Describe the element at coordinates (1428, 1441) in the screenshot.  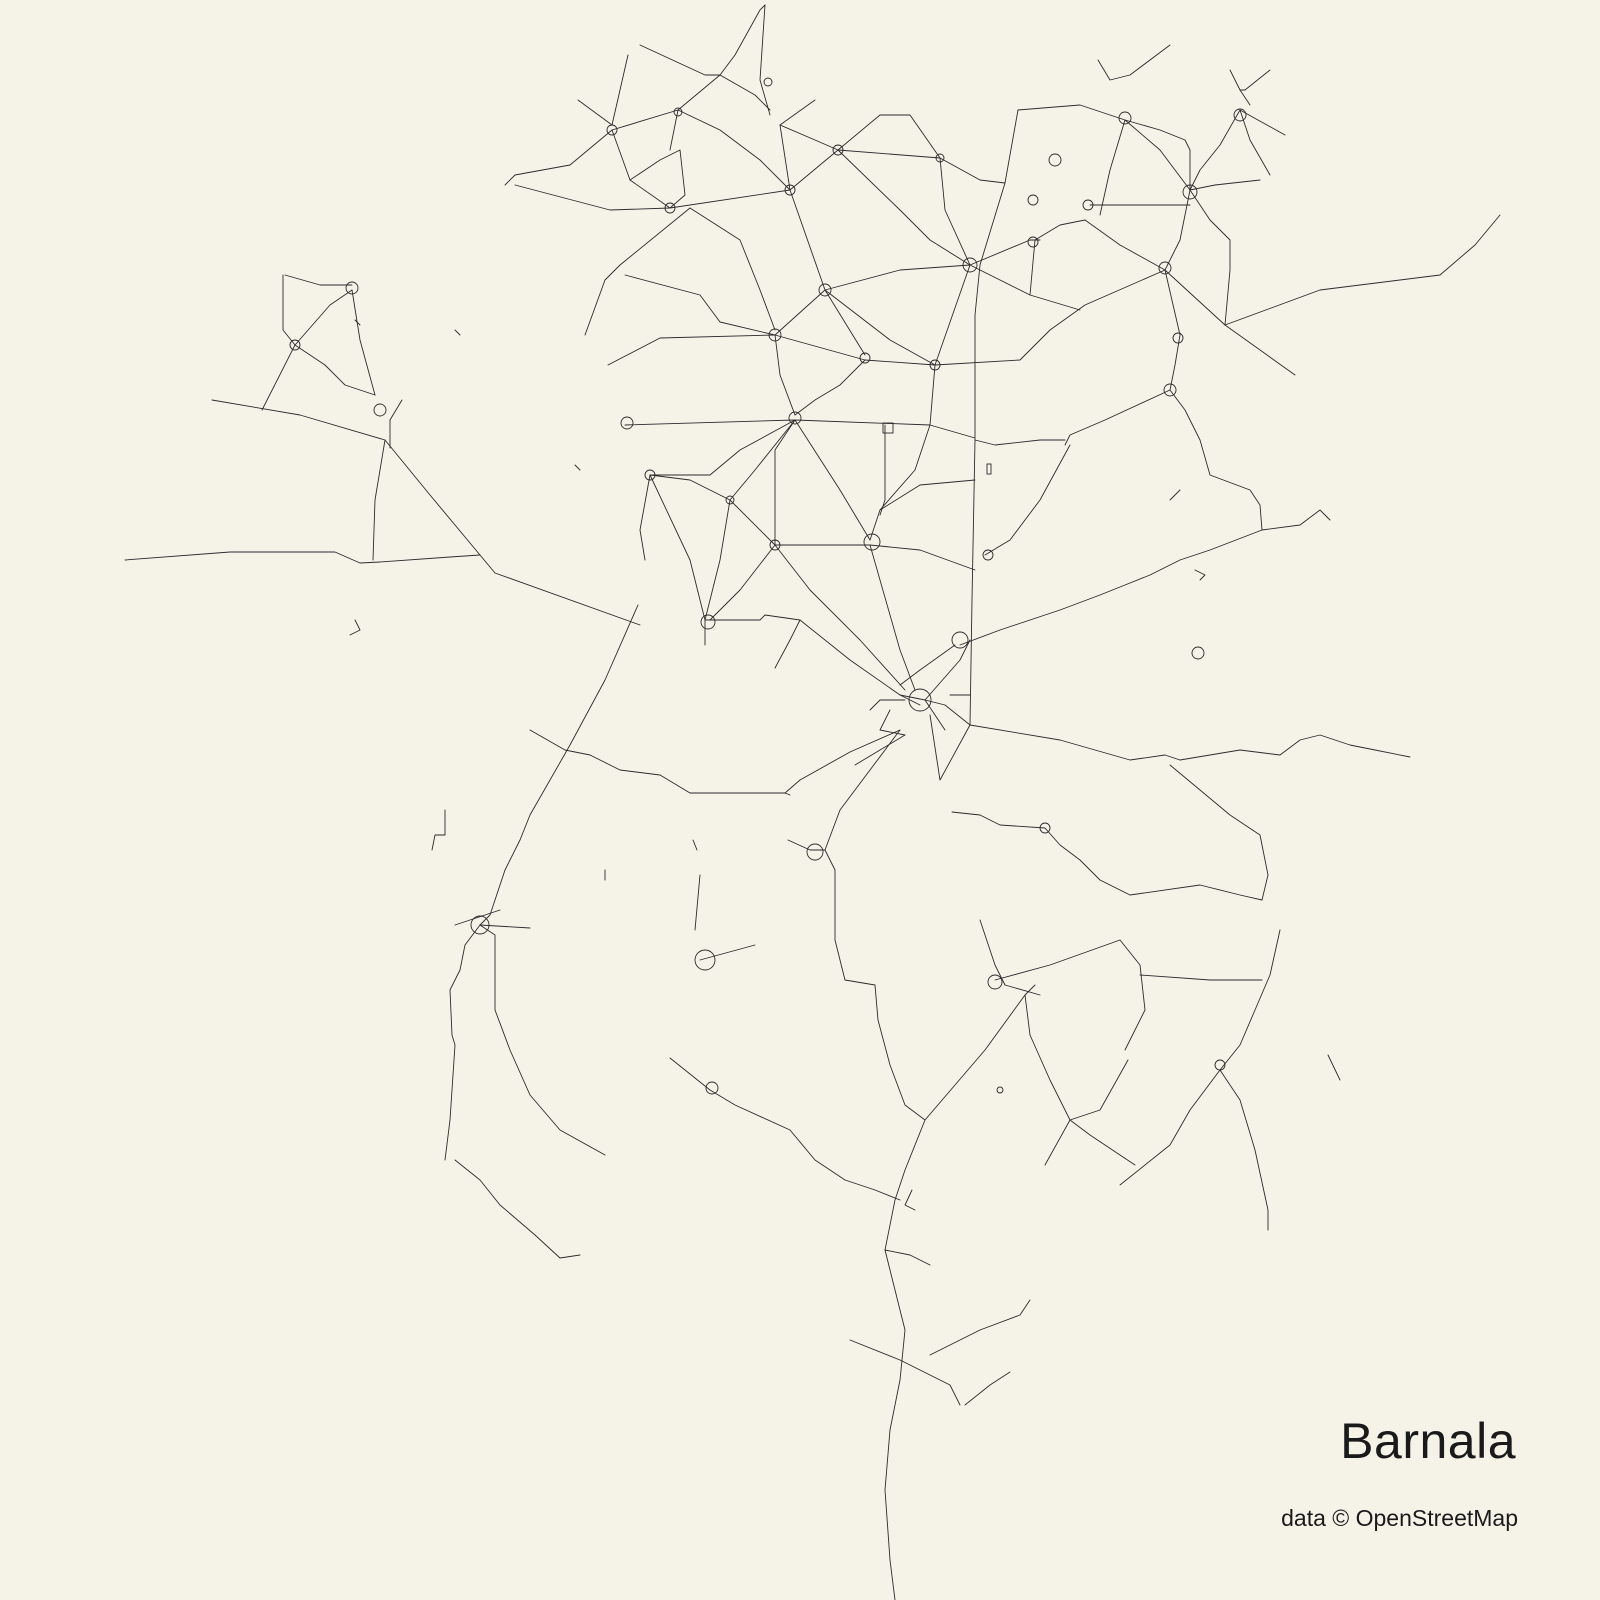
I see `map-title: Barnala` at that location.